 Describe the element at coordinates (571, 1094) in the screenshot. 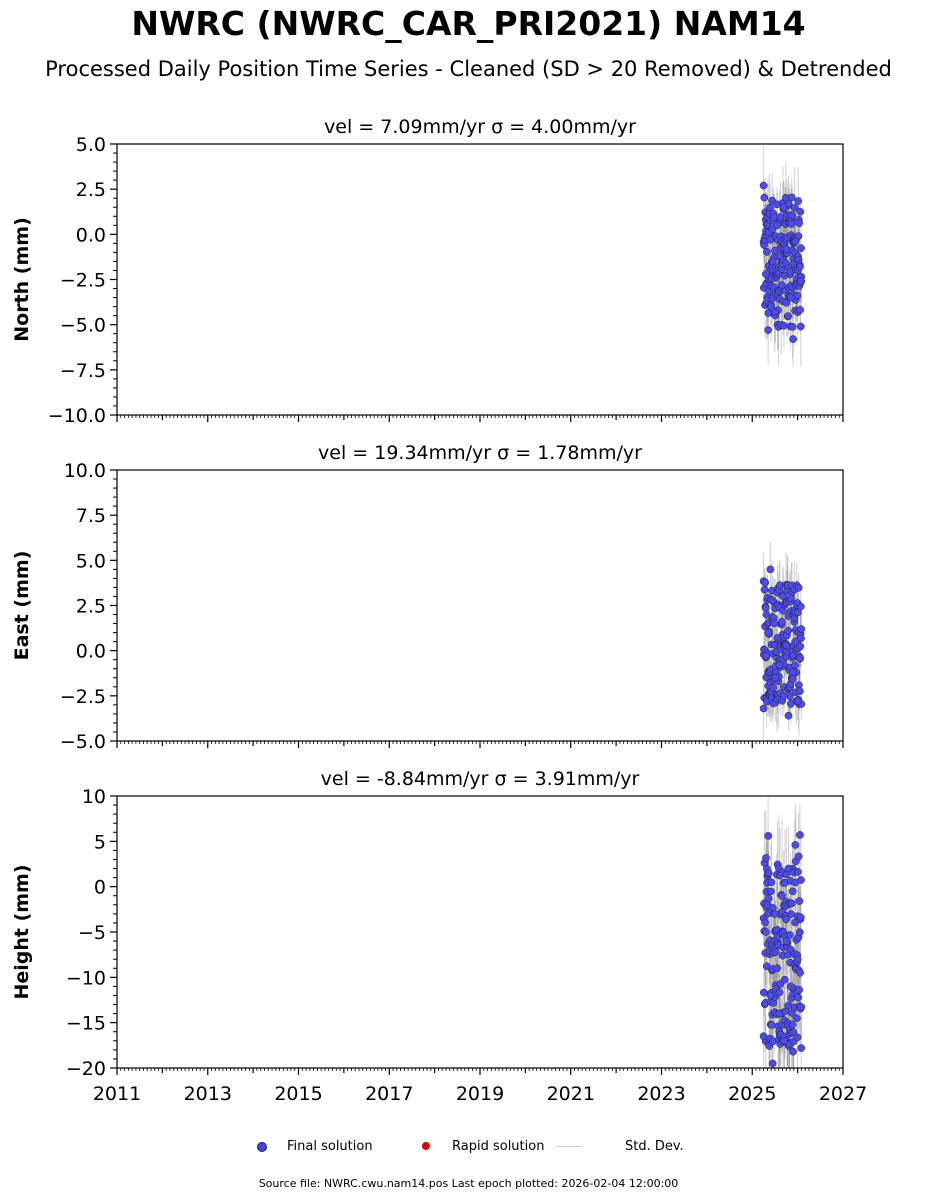

I see `x-tick-label: 2021` at that location.